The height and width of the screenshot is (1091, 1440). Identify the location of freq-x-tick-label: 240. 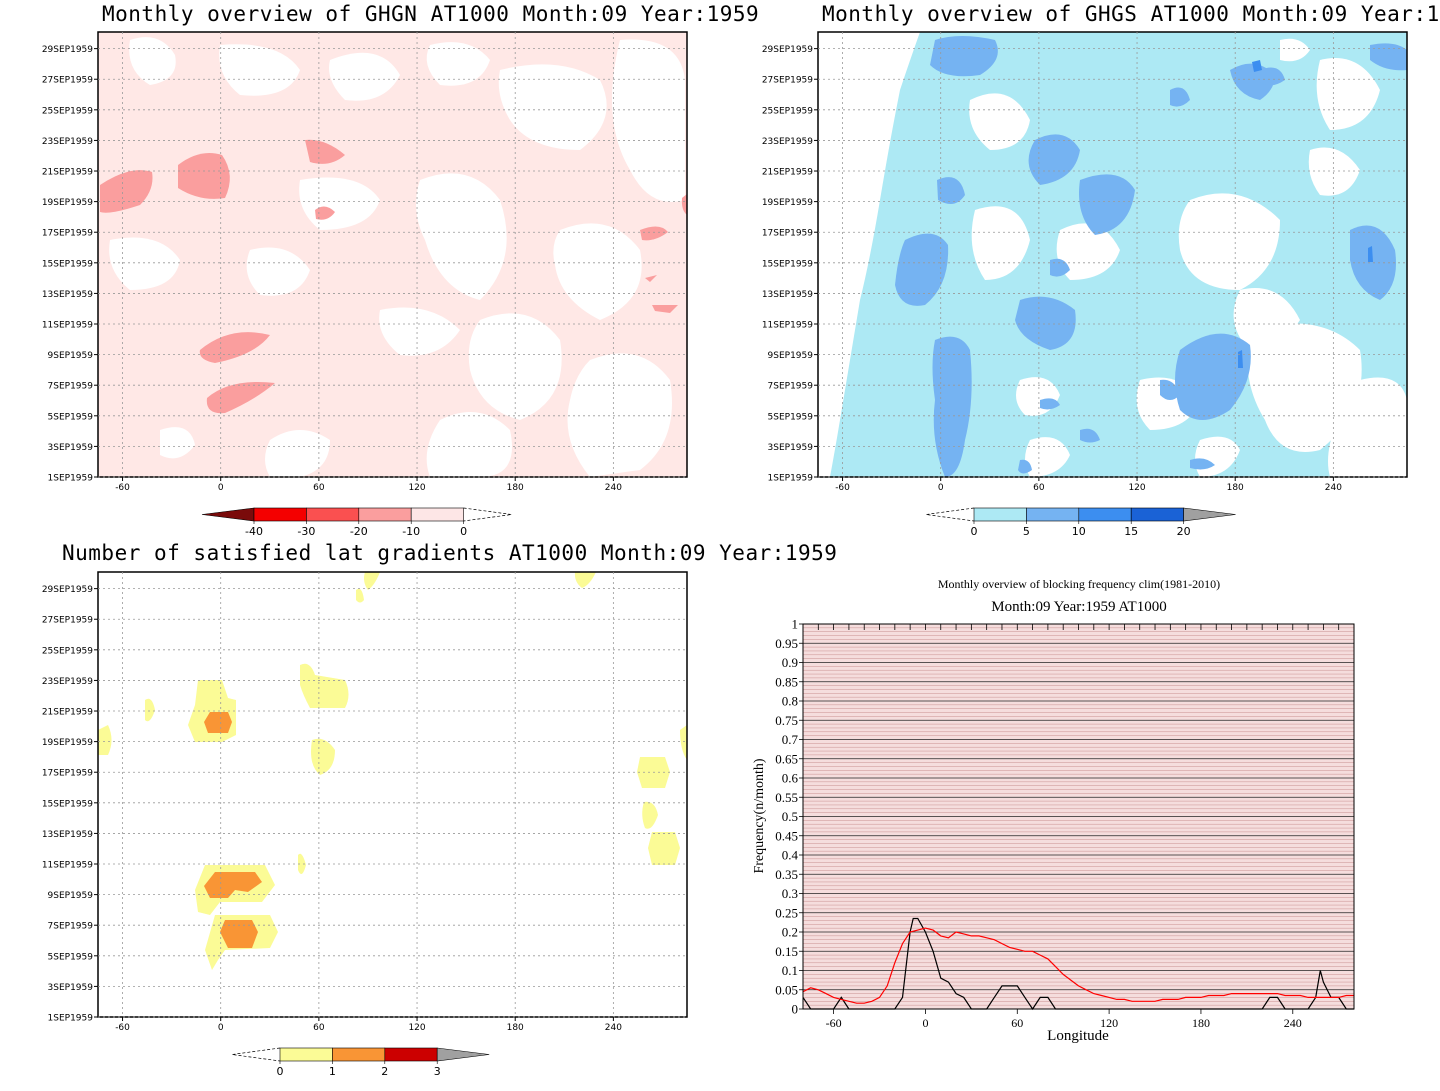
(1293, 1023).